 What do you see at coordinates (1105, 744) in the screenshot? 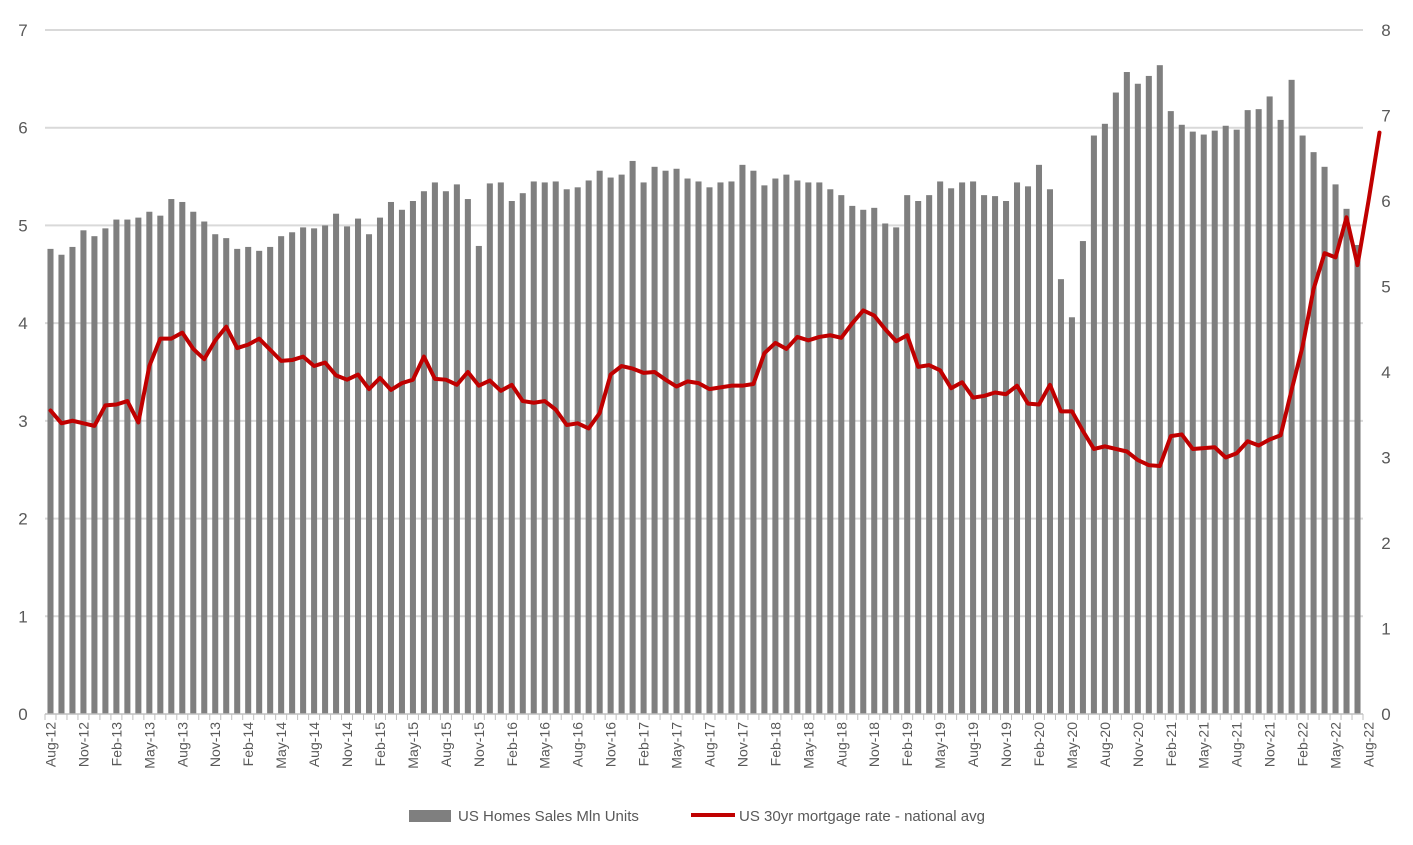
I see `x-tick-label: Aug-20` at bounding box center [1105, 744].